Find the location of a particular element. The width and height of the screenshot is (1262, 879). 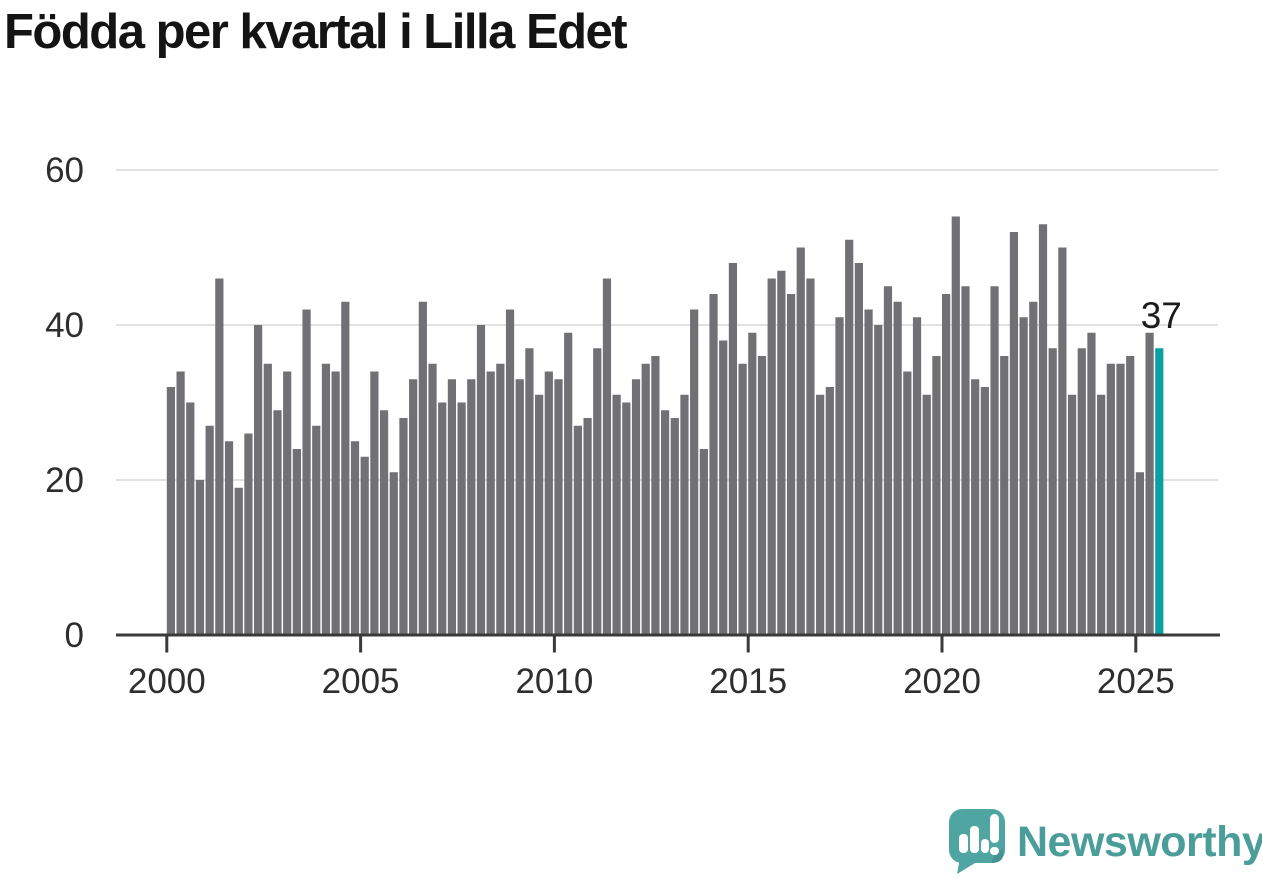

x-axis-label-2005: 2005 is located at coordinates (361, 681).